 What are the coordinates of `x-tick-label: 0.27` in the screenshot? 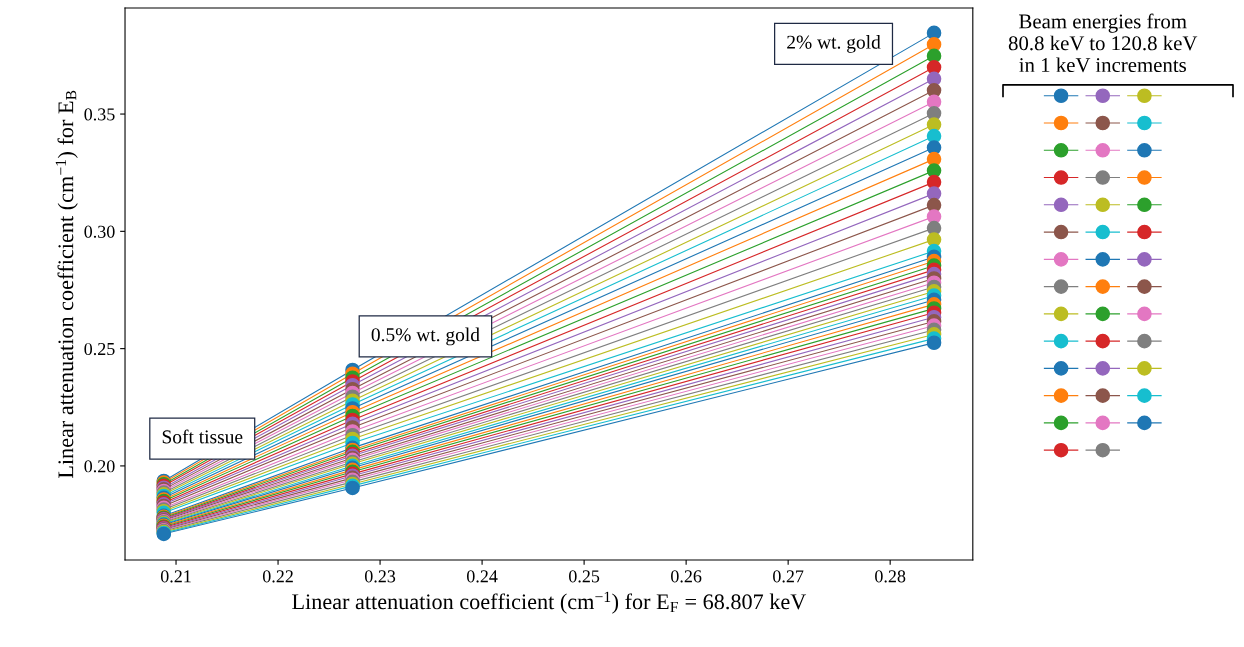 It's located at (788, 576).